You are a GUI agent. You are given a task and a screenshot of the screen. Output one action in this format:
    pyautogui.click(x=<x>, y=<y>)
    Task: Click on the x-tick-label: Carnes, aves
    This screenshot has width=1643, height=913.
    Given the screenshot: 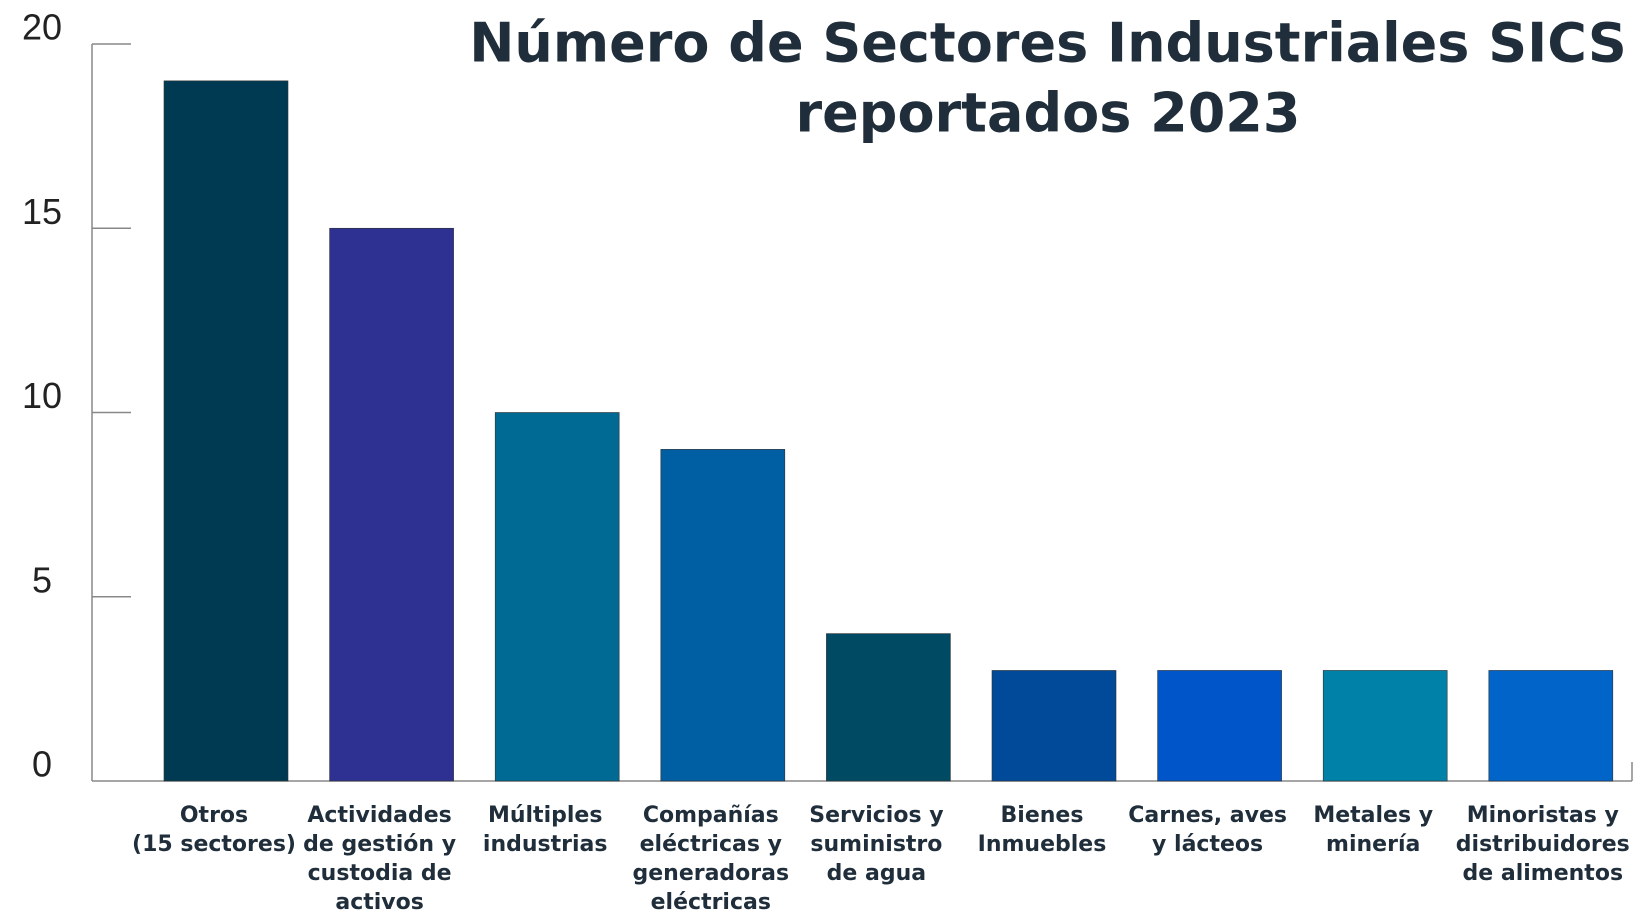 What is the action you would take?
    pyautogui.click(x=1207, y=815)
    